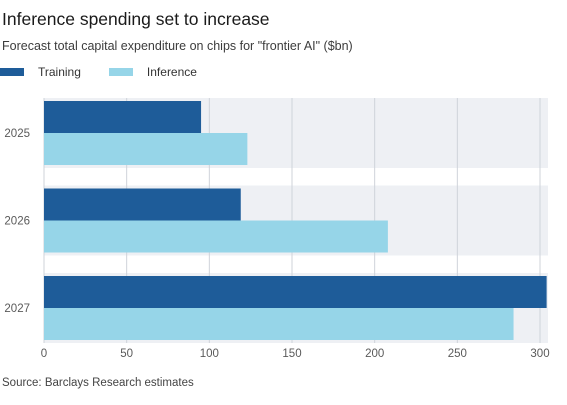 This screenshot has height=405, width=567. What do you see at coordinates (374, 354) in the screenshot?
I see `x-tick-label-200: 200` at bounding box center [374, 354].